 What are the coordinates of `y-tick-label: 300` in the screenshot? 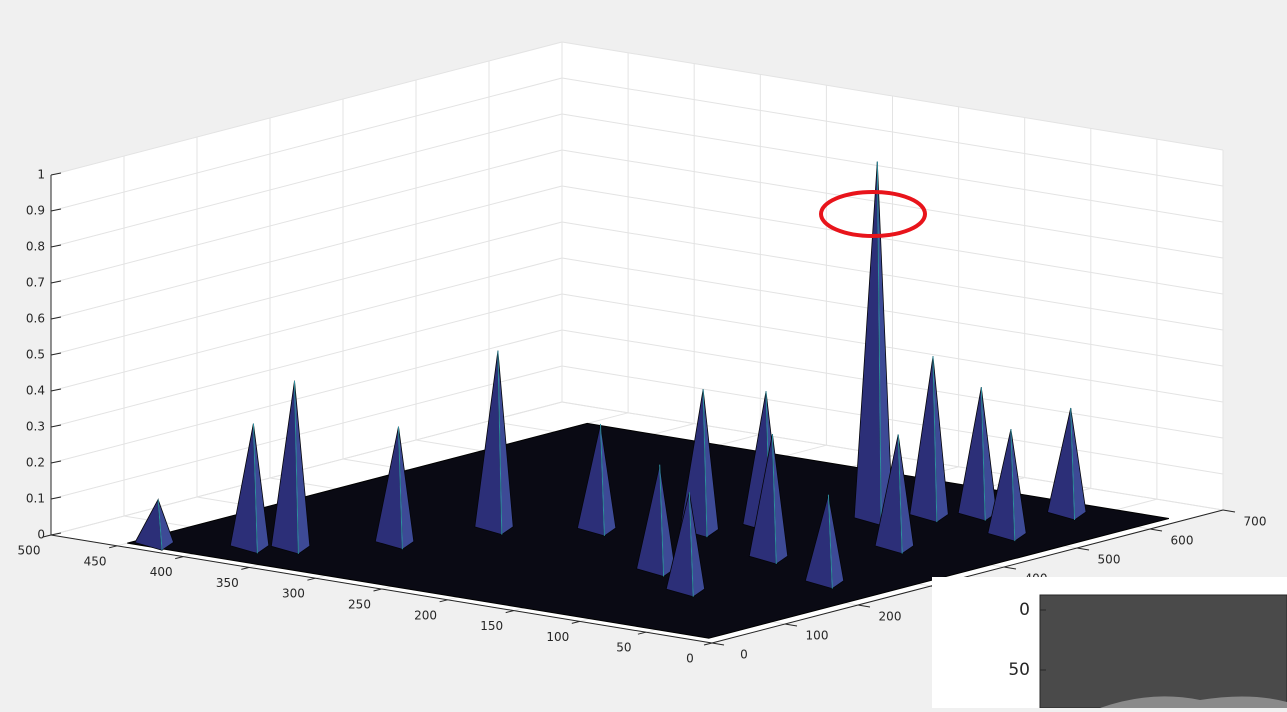 It's located at (293, 594).